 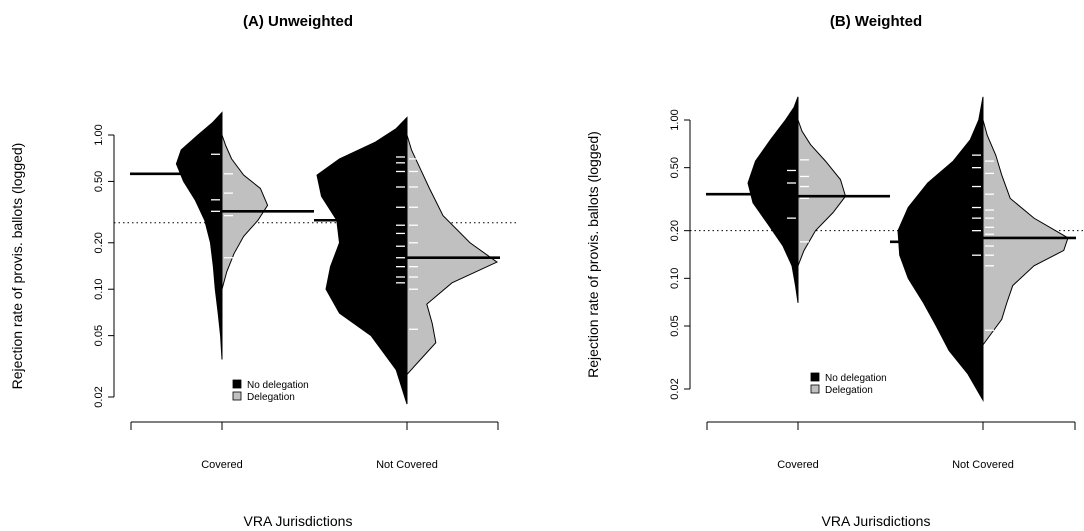 What do you see at coordinates (876, 21) in the screenshot?
I see `chart-title: (B) Weighted` at bounding box center [876, 21].